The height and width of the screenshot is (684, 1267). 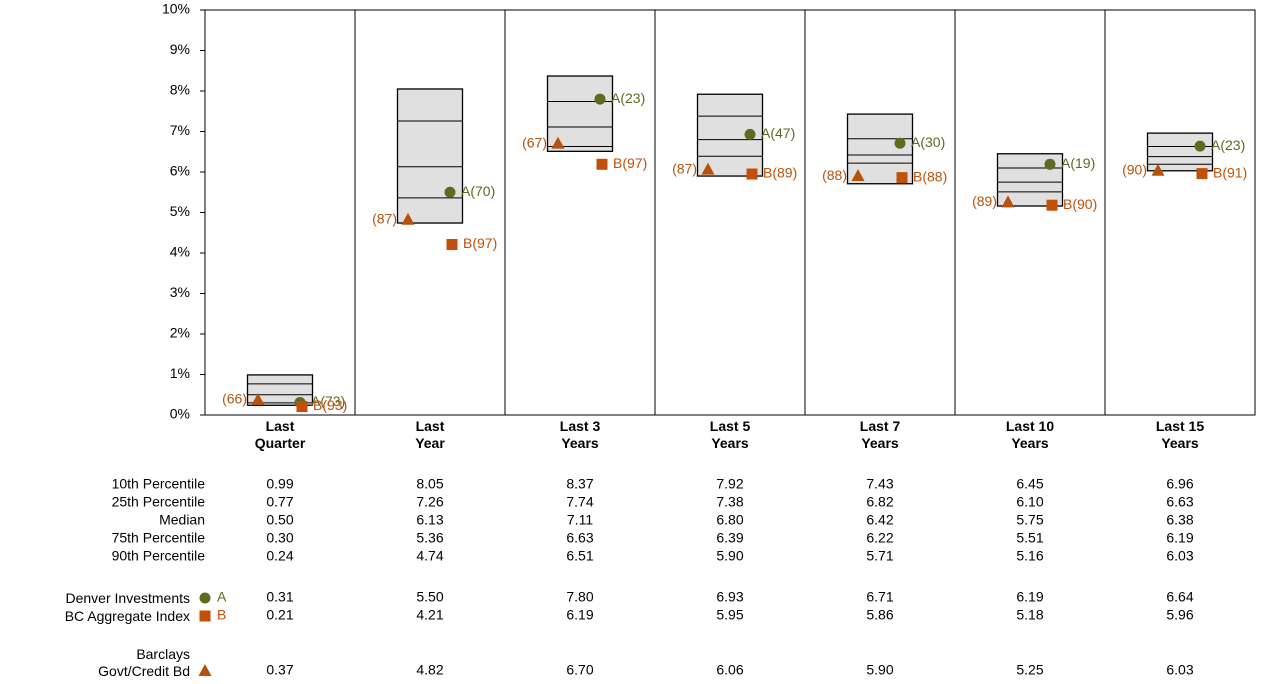 I want to click on table-value: 5.71, so click(x=879, y=556).